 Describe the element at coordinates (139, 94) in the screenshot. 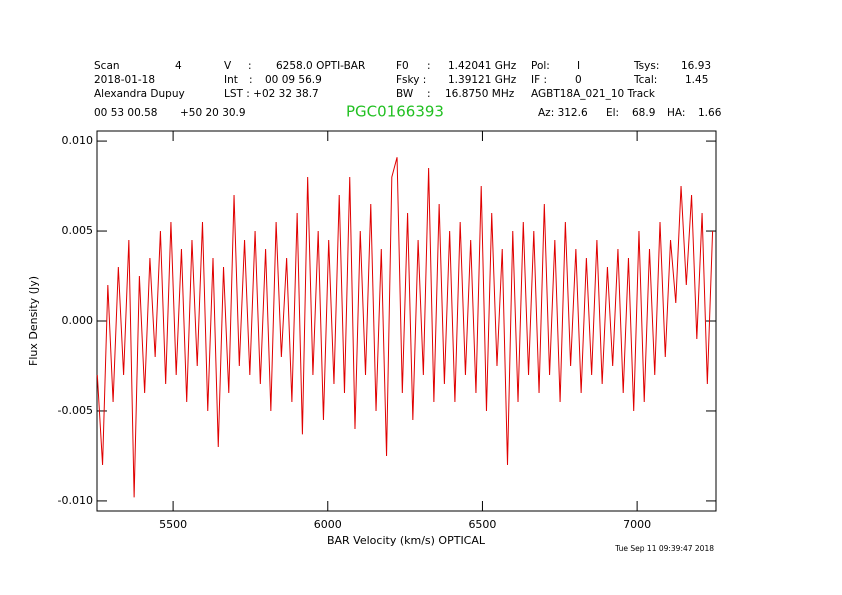

I see `header-field: Alexandra Dupuy` at that location.